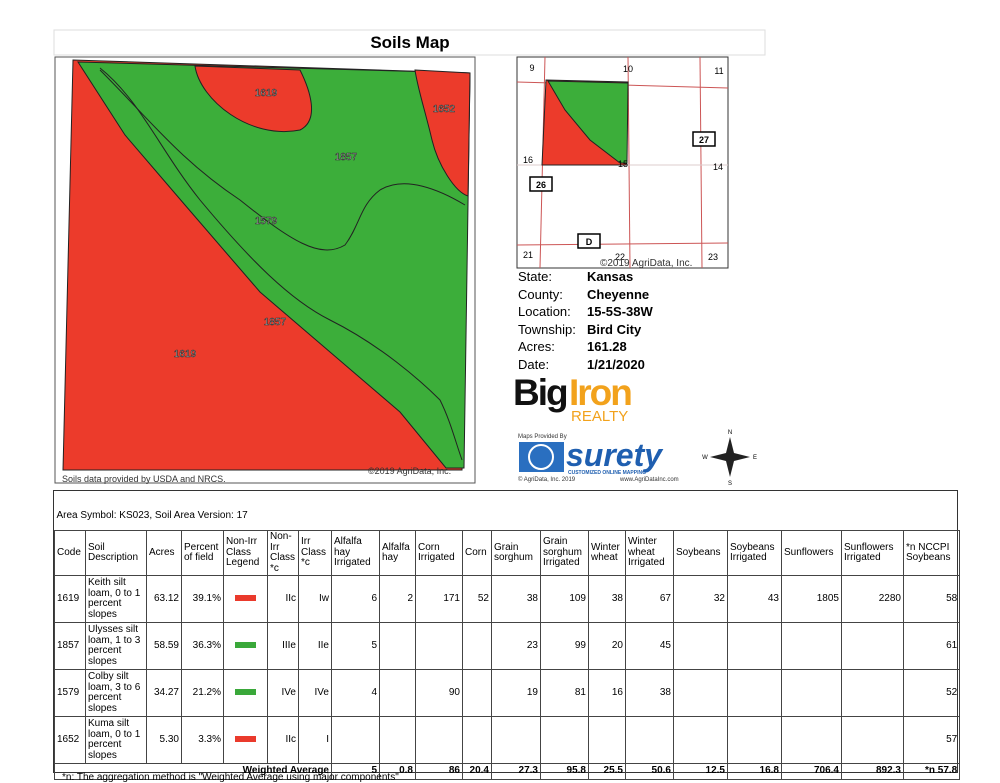 This screenshot has height=783, width=1000. Describe the element at coordinates (397, 599) in the screenshot. I see `cell: 2` at that location.